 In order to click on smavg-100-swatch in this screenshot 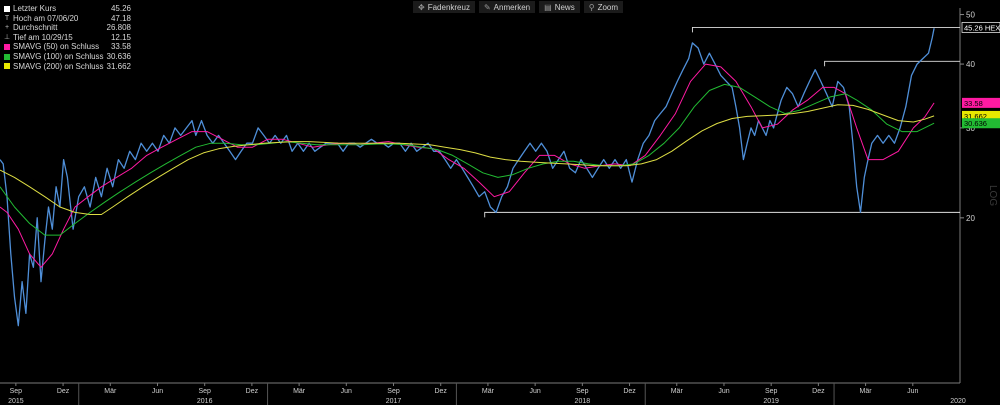, I will do `click(7, 56)`.